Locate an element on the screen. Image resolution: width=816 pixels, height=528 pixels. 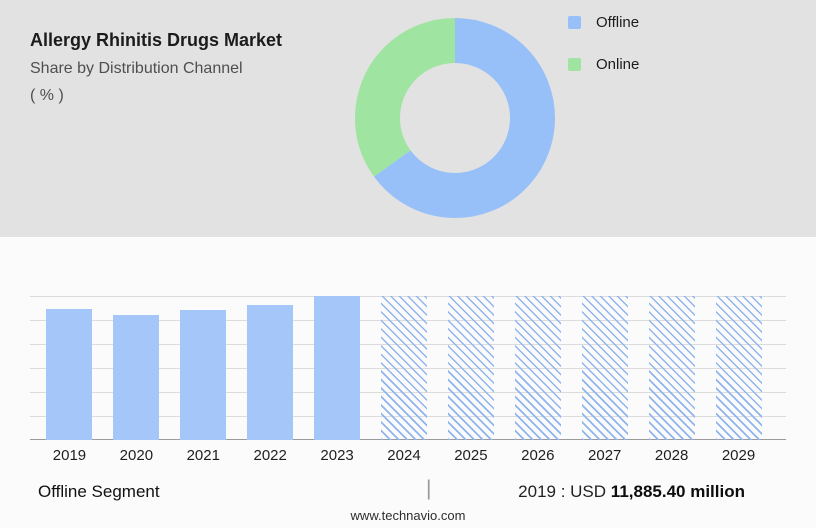
bar-forecast-2024 is located at coordinates (403, 368).